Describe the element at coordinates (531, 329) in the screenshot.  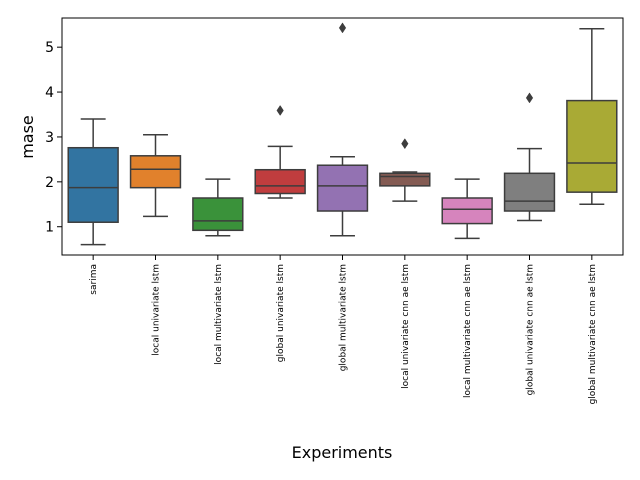
I see `x-tick-label: global univariate cnn ae lstm` at that location.